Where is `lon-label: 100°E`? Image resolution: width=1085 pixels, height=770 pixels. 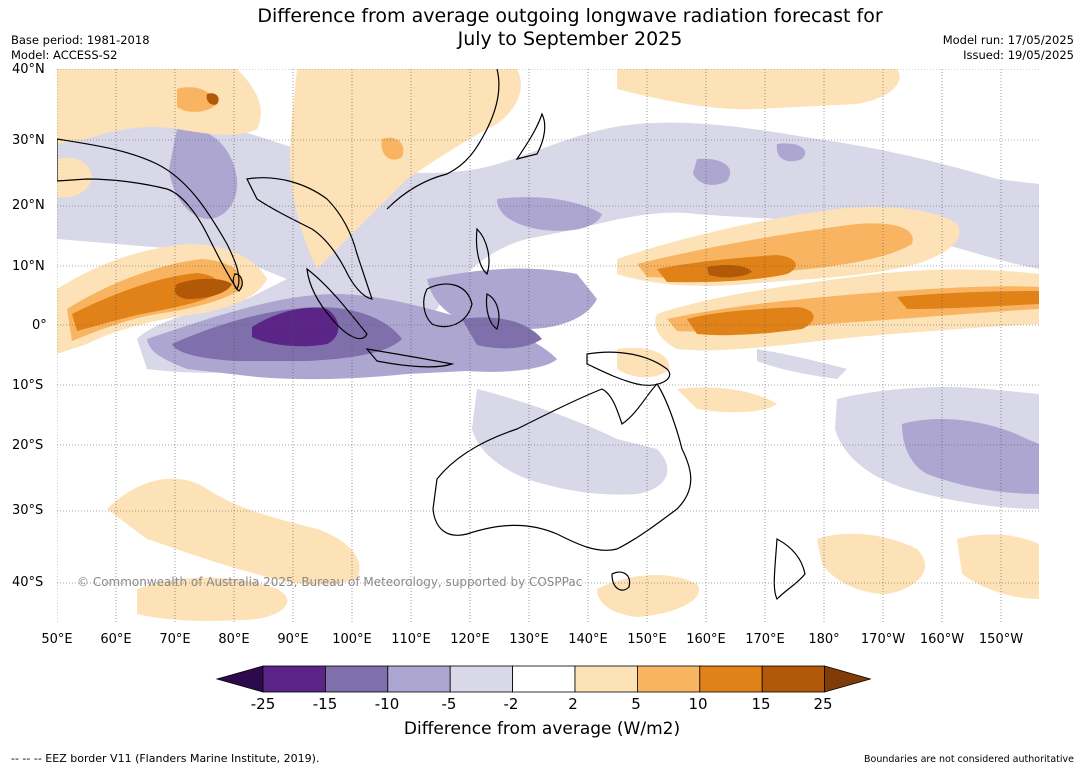
lon-label: 100°E is located at coordinates (352, 639).